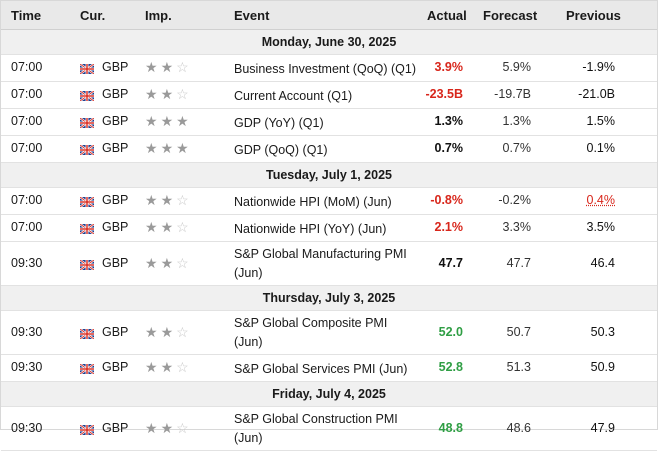 This screenshot has width=658, height=451. What do you see at coordinates (449, 227) in the screenshot?
I see `actual-value: 2.1%` at bounding box center [449, 227].